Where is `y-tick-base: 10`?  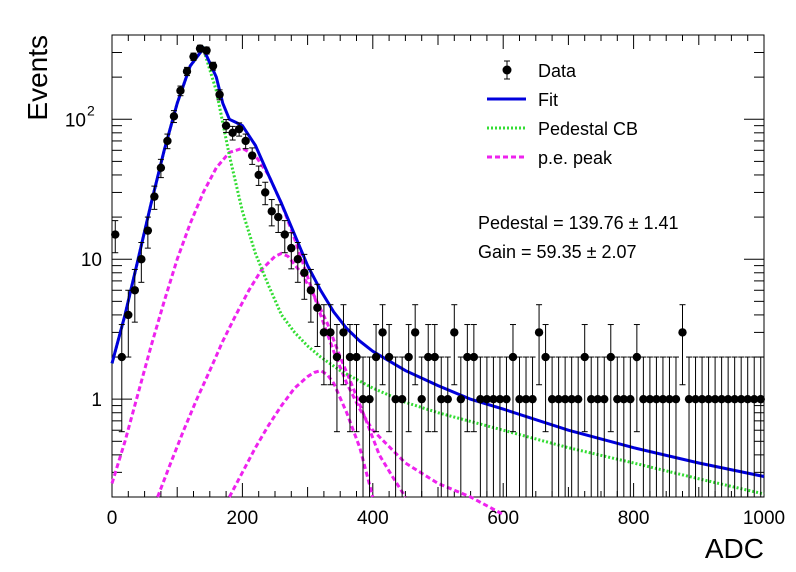 y-tick-base: 10 is located at coordinates (91, 260).